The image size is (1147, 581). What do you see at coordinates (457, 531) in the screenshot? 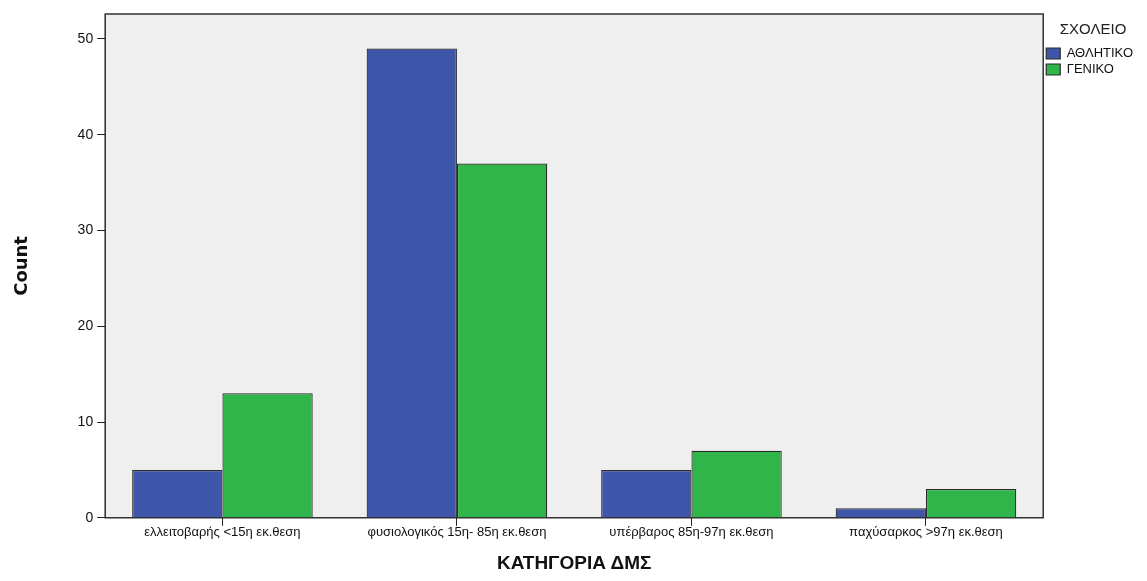
I see `x-tick-label: φυσιολογικός 15η- 85η εκ.θεση` at bounding box center [457, 531].